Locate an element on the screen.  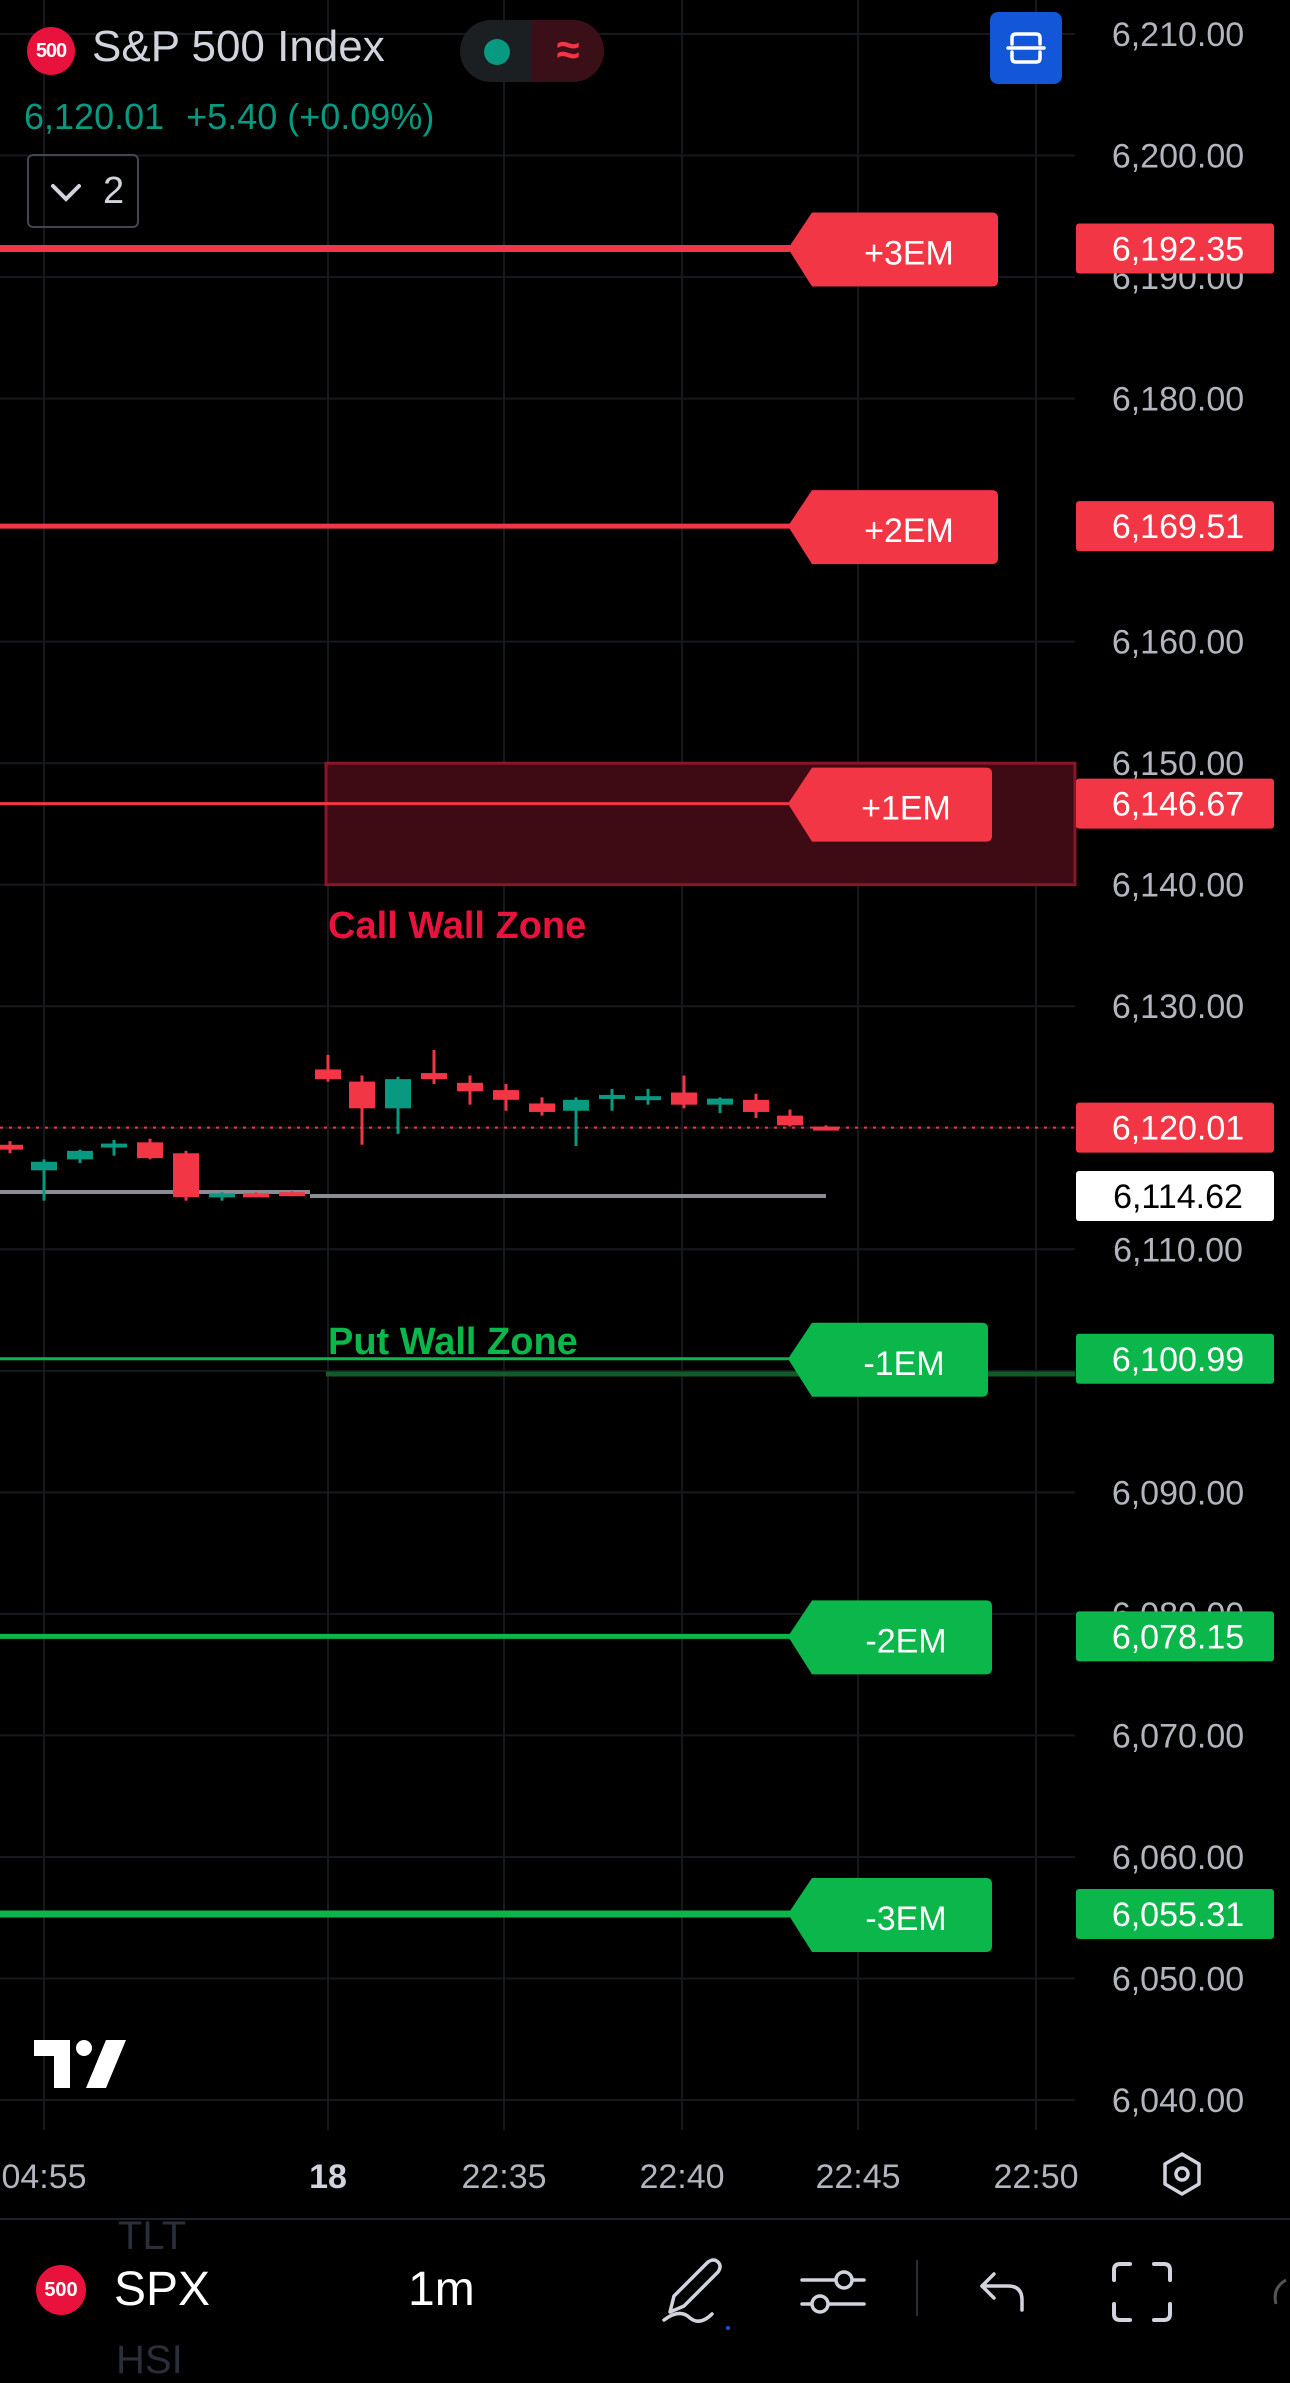
reference-price-tag is located at coordinates (1175, 1196).